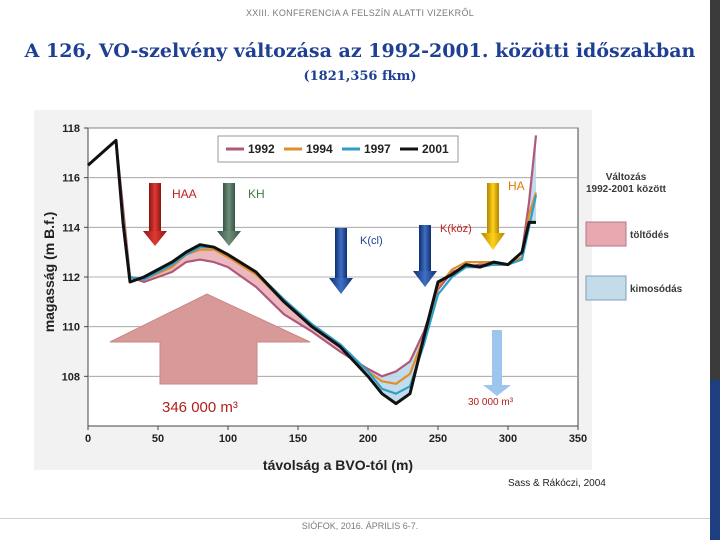 Image resolution: width=720 pixels, height=540 pixels. Describe the element at coordinates (497, 363) in the screenshot. I see `scour-volume-arrow` at that location.